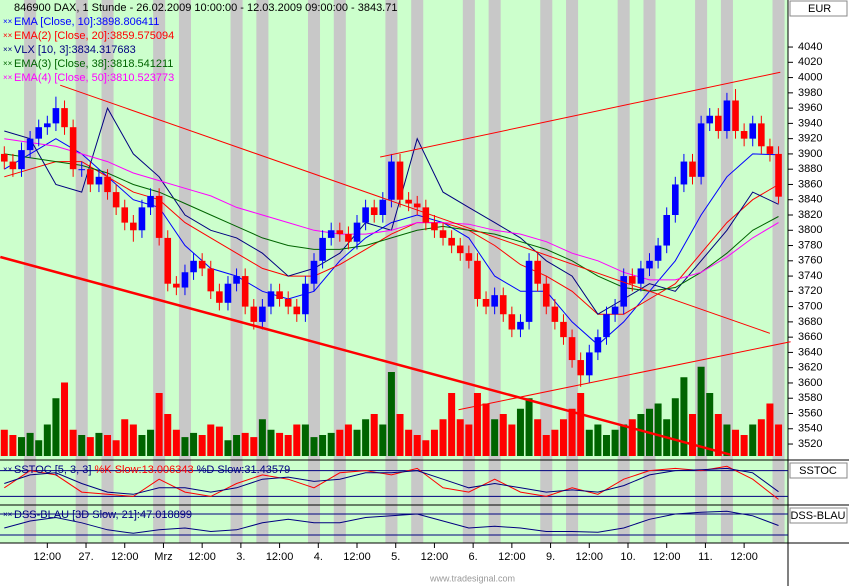 Image resolution: width=849 pixels, height=586 pixels. What do you see at coordinates (818, 470) in the screenshot?
I see `panel-label-box` at bounding box center [818, 470].